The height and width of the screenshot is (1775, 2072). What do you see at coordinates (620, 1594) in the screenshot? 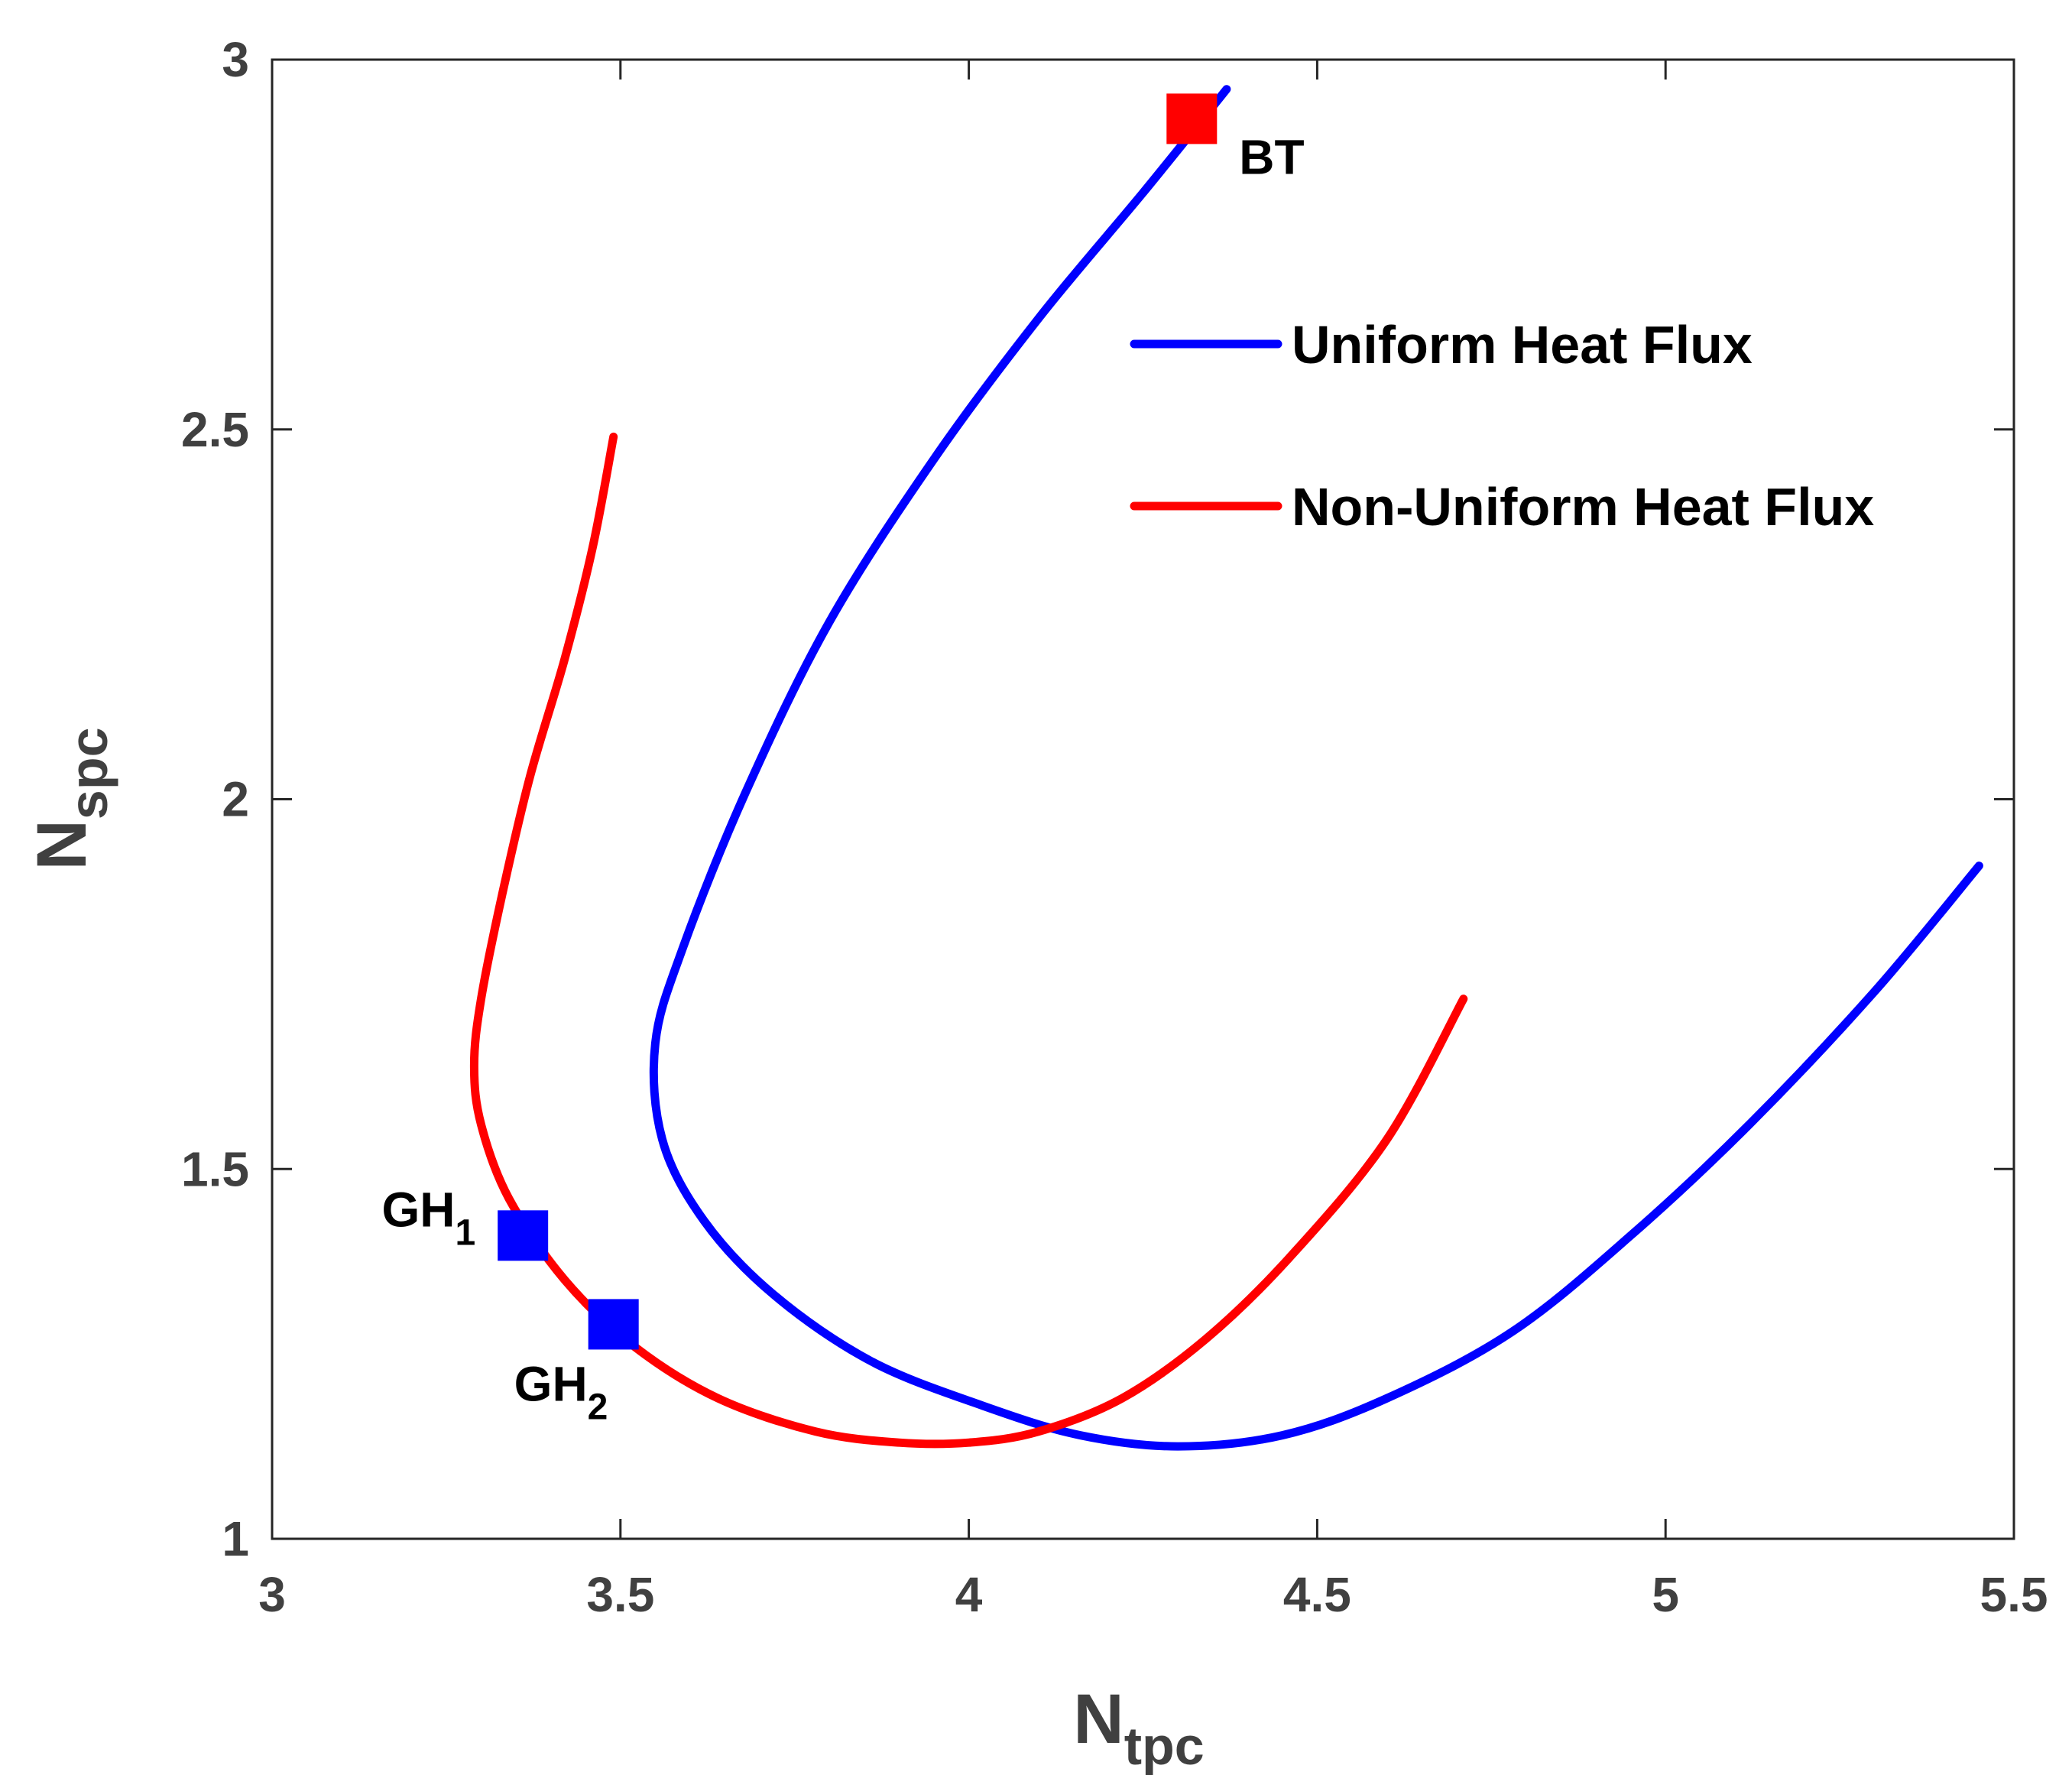
I see `x-tick-label: 3.5` at bounding box center [620, 1594].